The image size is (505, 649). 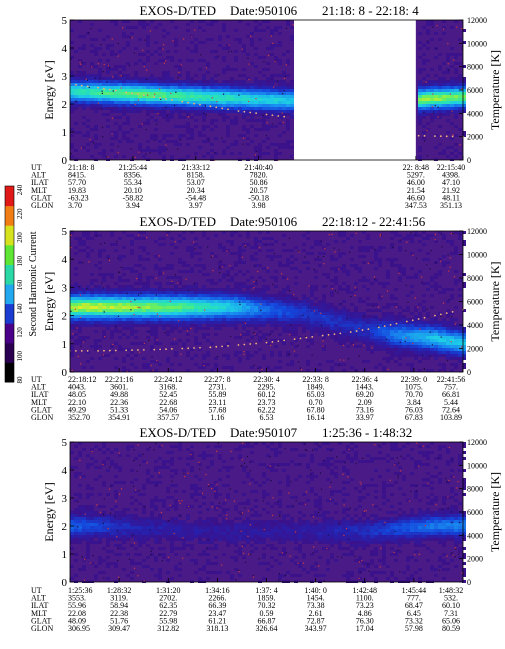 I want to click on colorbar-tick-label: 120, so click(x=20, y=332).